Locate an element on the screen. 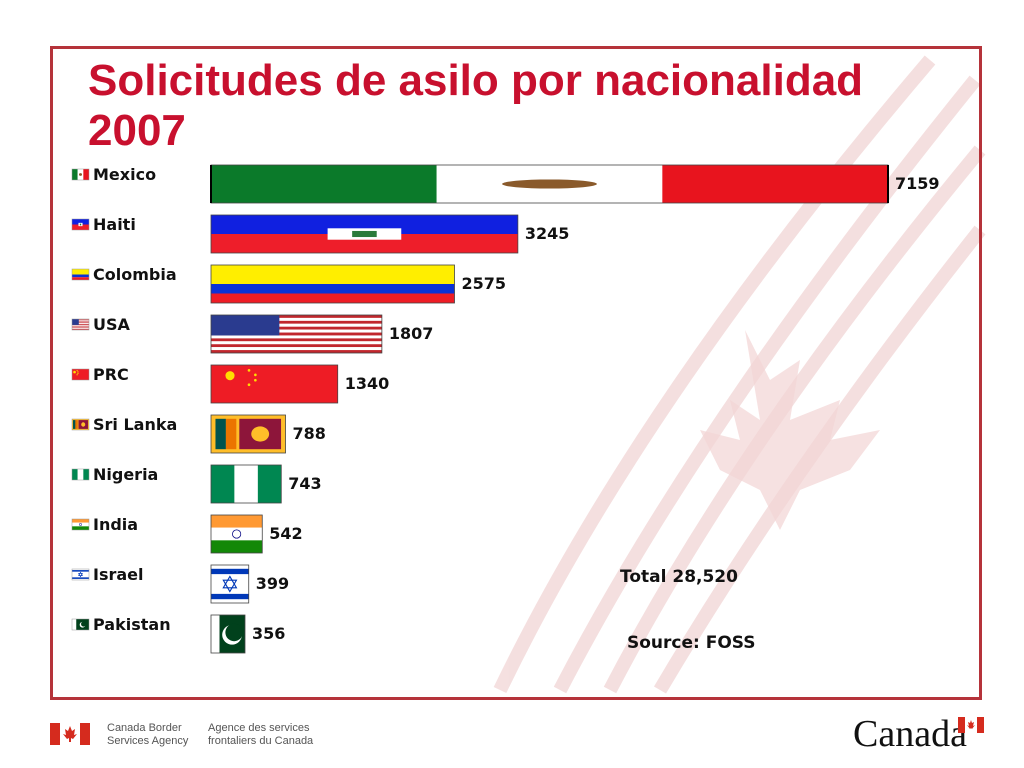  india-flag-icon is located at coordinates (80, 524).